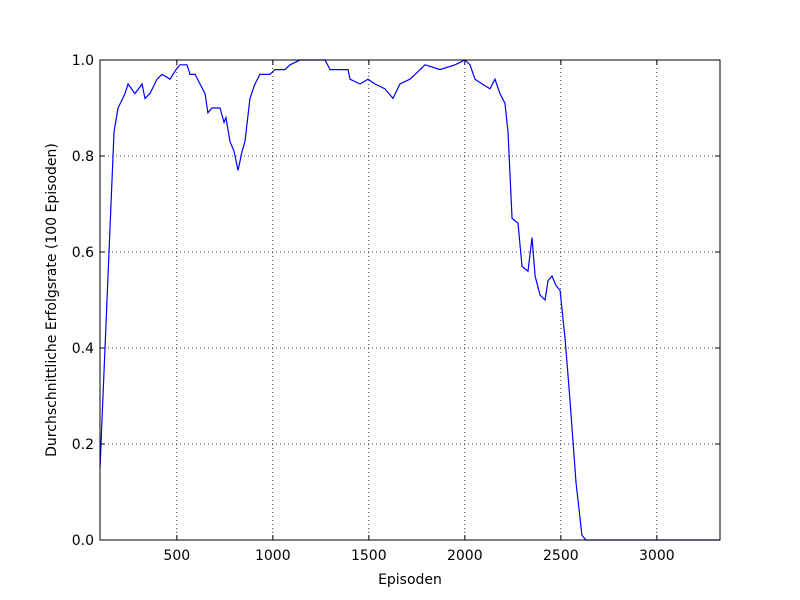 The image size is (800, 600). Describe the element at coordinates (369, 556) in the screenshot. I see `x-tick-label: 1500` at that location.